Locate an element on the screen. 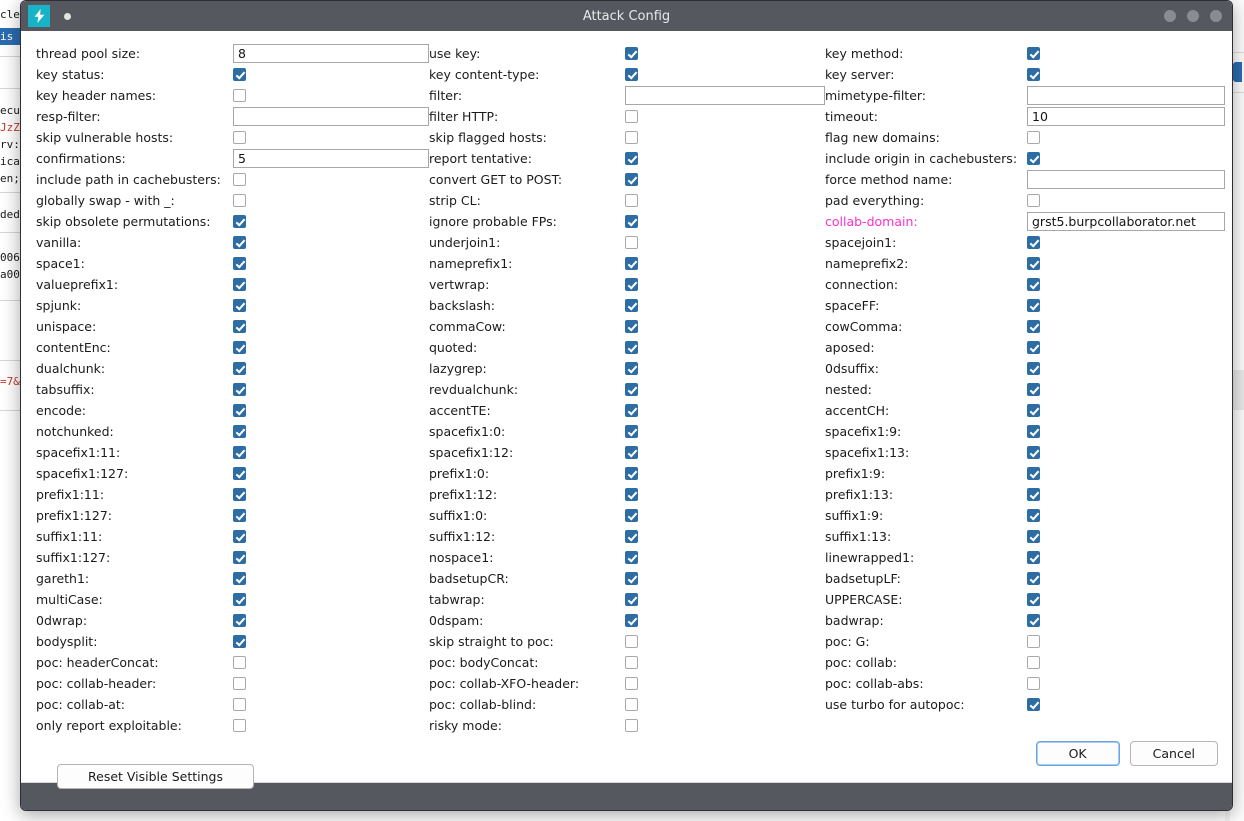  checkbox-skip-vulnerable-hosts is located at coordinates (239, 137).